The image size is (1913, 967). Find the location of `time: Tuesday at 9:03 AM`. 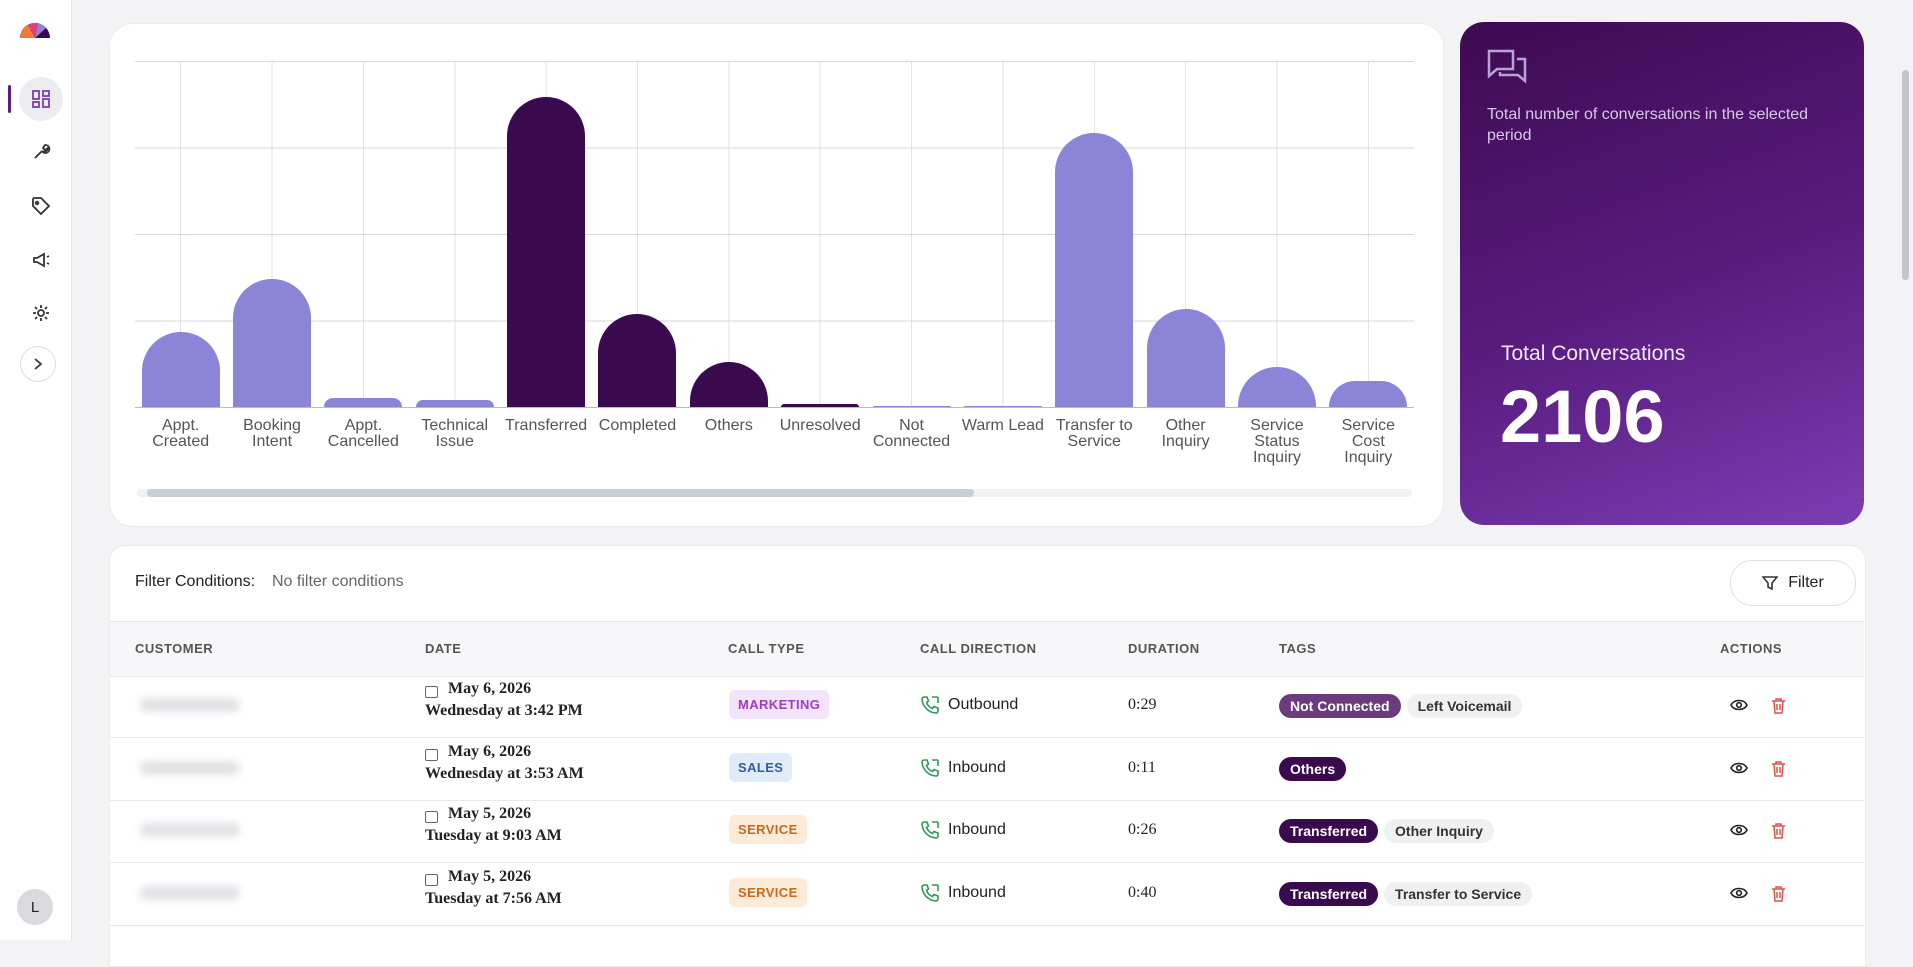

time: Tuesday at 9:03 AM is located at coordinates (493, 836).